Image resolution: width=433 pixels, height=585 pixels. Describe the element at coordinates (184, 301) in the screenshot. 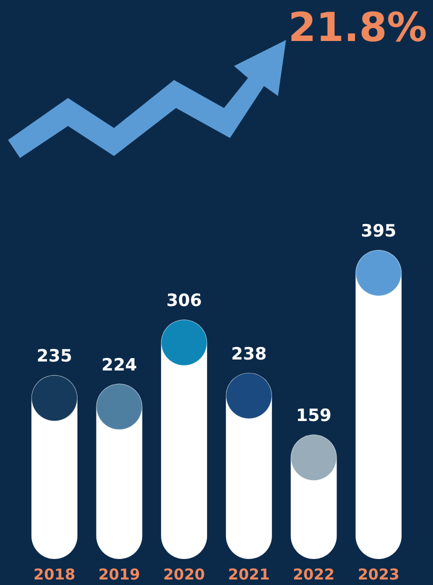

I see `data-label: 306` at that location.